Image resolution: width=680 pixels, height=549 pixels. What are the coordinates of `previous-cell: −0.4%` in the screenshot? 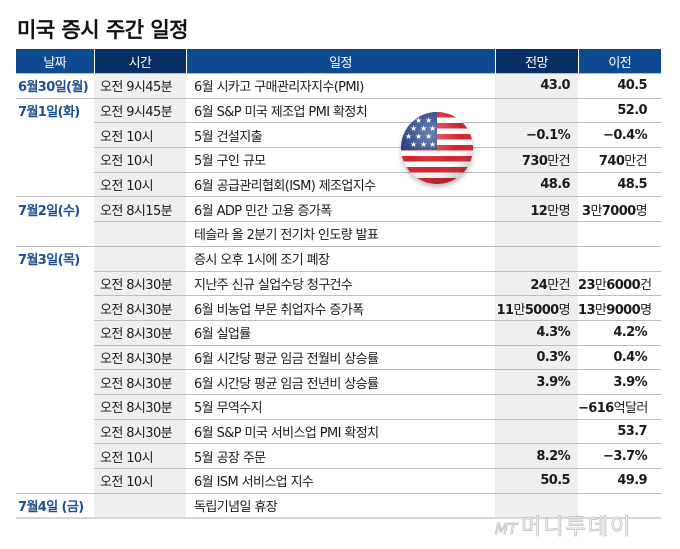 It's located at (619, 135).